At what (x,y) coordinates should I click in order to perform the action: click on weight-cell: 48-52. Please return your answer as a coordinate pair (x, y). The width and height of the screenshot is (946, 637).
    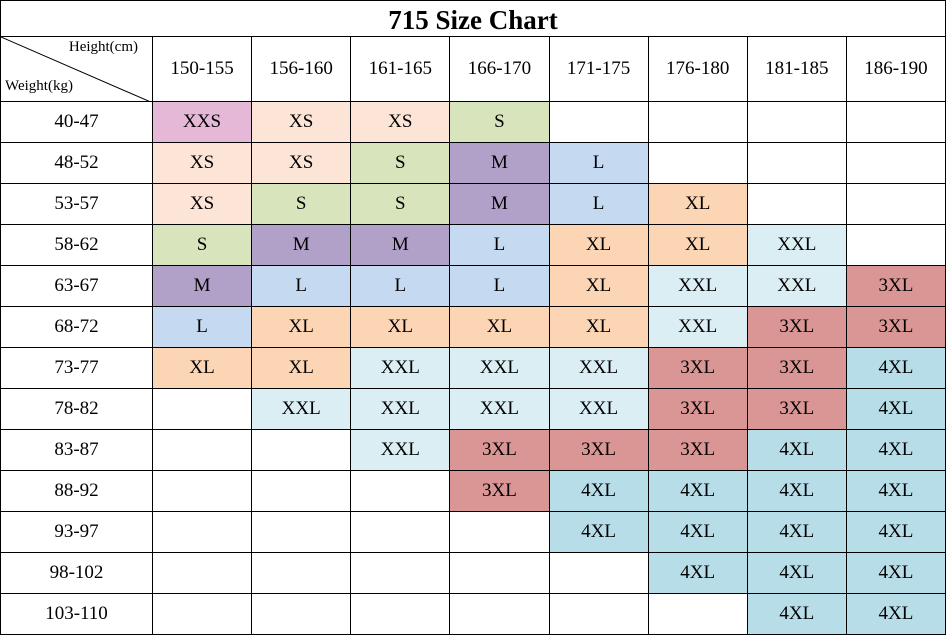
    Looking at the image, I should click on (76, 163).